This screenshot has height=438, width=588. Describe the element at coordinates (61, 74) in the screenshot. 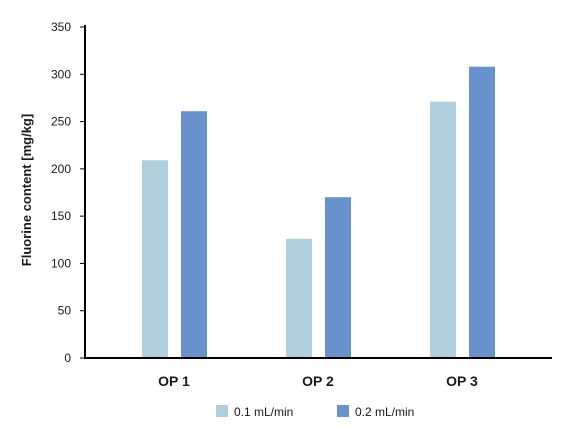

I see `y-tick-label: 300` at that location.